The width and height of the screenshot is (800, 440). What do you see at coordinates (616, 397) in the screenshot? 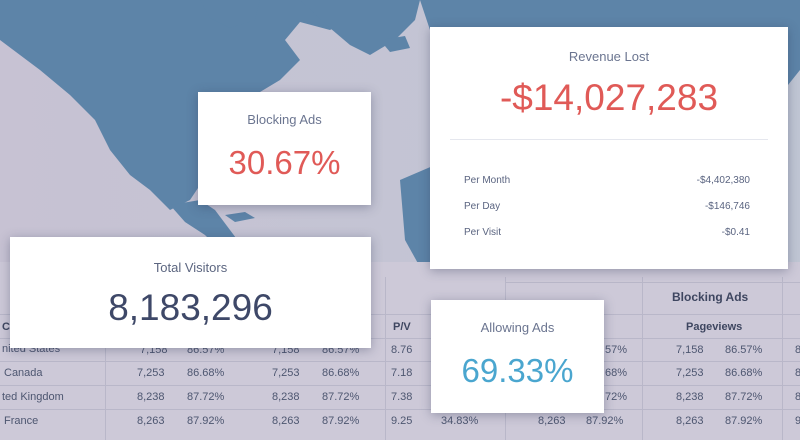
I see `table-cell: 72%` at bounding box center [616, 397].